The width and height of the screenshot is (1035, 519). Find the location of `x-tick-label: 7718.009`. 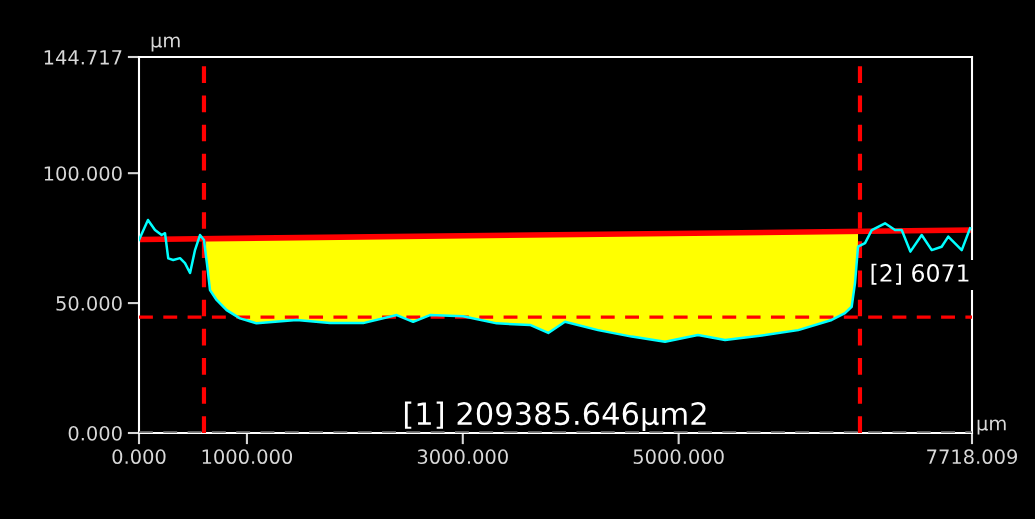

x-tick-label: 7718.009 is located at coordinates (972, 457).